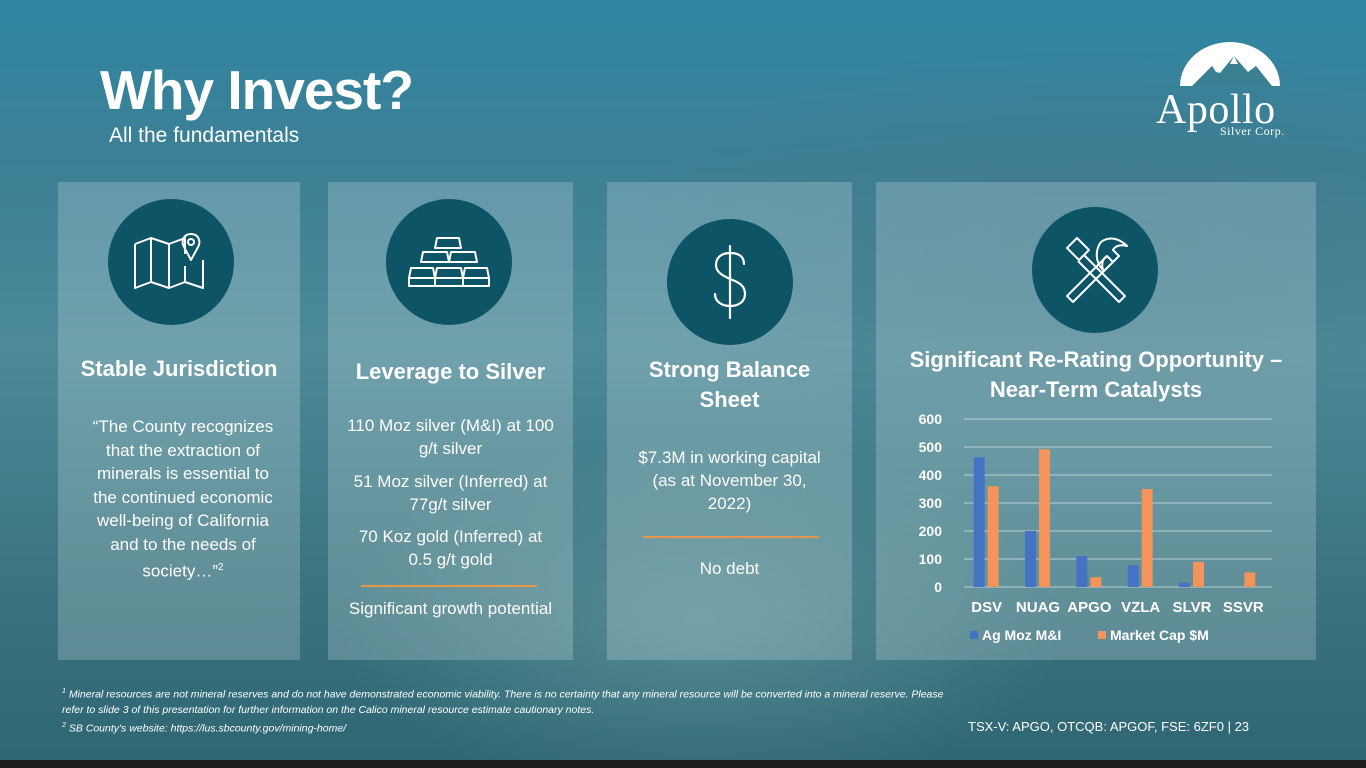  Describe the element at coordinates (1095, 270) in the screenshot. I see `hammer-pick-icon` at that location.